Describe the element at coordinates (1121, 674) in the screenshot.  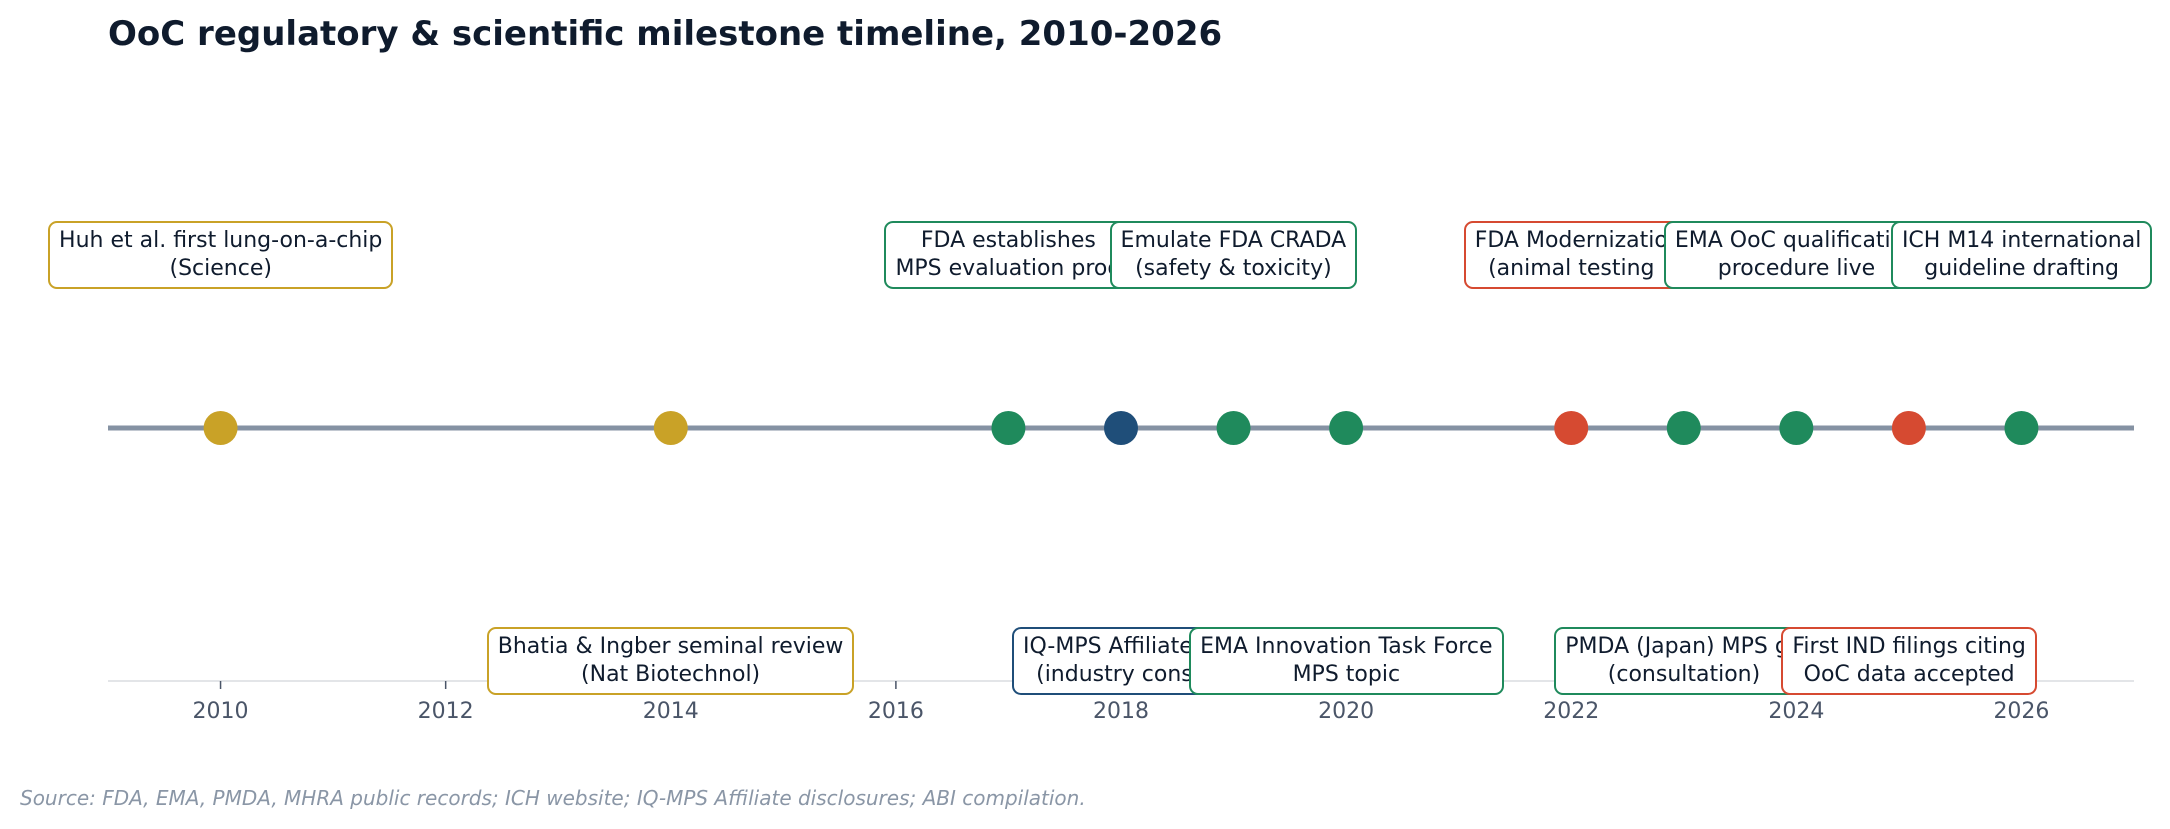
I see `milestone-label-line: (industry conso` at that location.